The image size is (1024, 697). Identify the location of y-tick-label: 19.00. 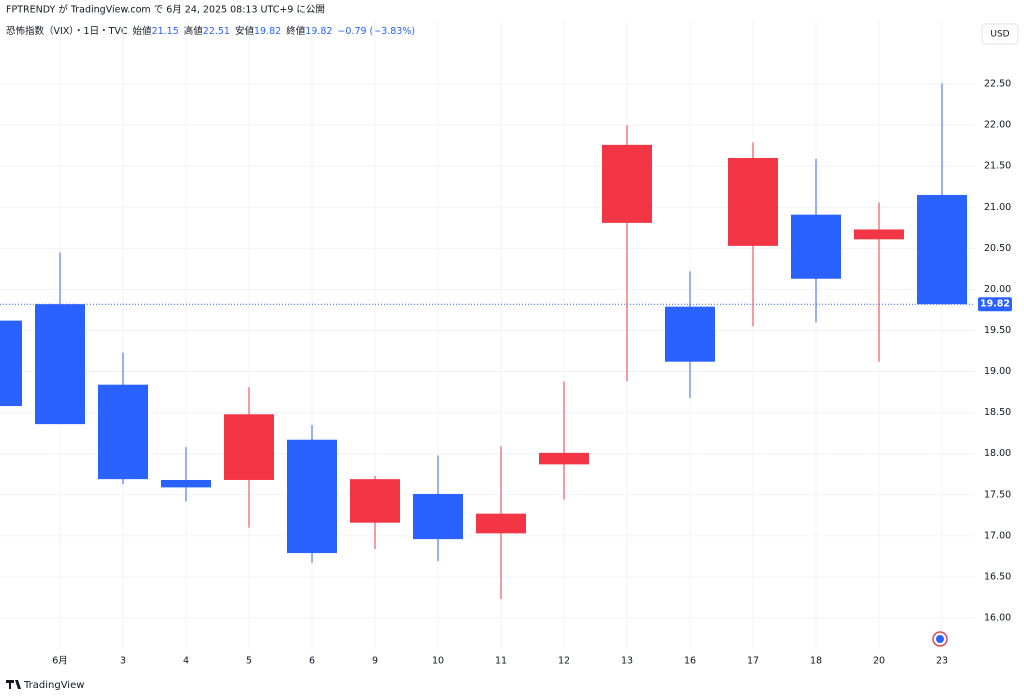
(997, 371).